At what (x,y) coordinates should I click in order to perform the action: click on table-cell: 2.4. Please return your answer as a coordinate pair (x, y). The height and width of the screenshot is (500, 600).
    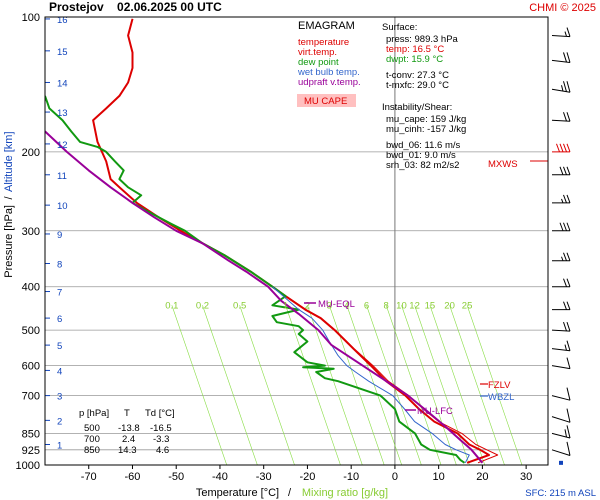
    Looking at the image, I should click on (128, 439).